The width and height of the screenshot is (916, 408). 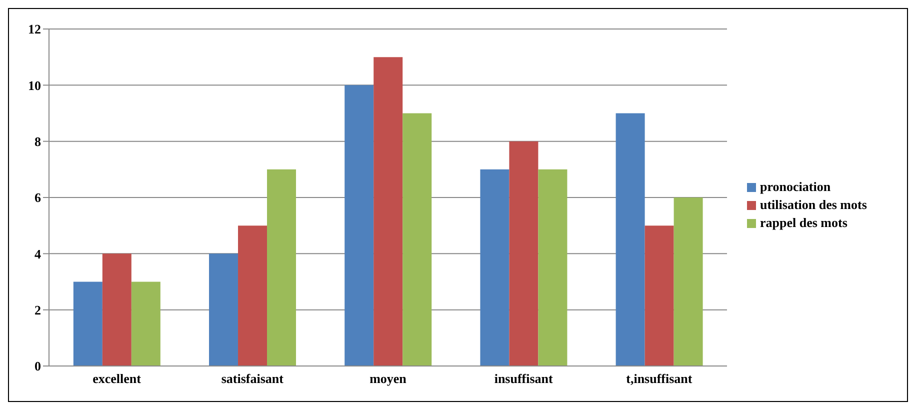 I want to click on y-tick-label: 2, so click(x=37, y=310).